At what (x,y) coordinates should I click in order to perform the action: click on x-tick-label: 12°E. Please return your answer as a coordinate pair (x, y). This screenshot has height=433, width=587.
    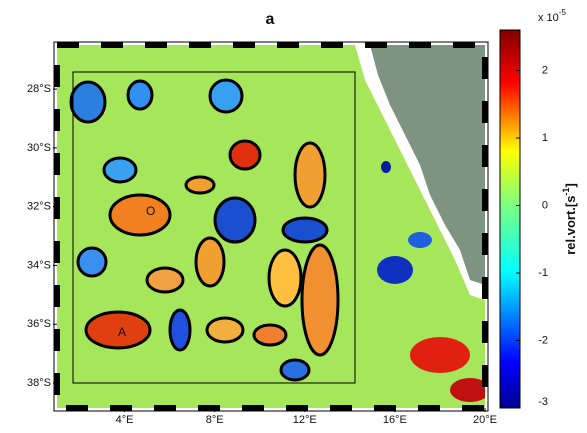
    Looking at the image, I should click on (305, 420).